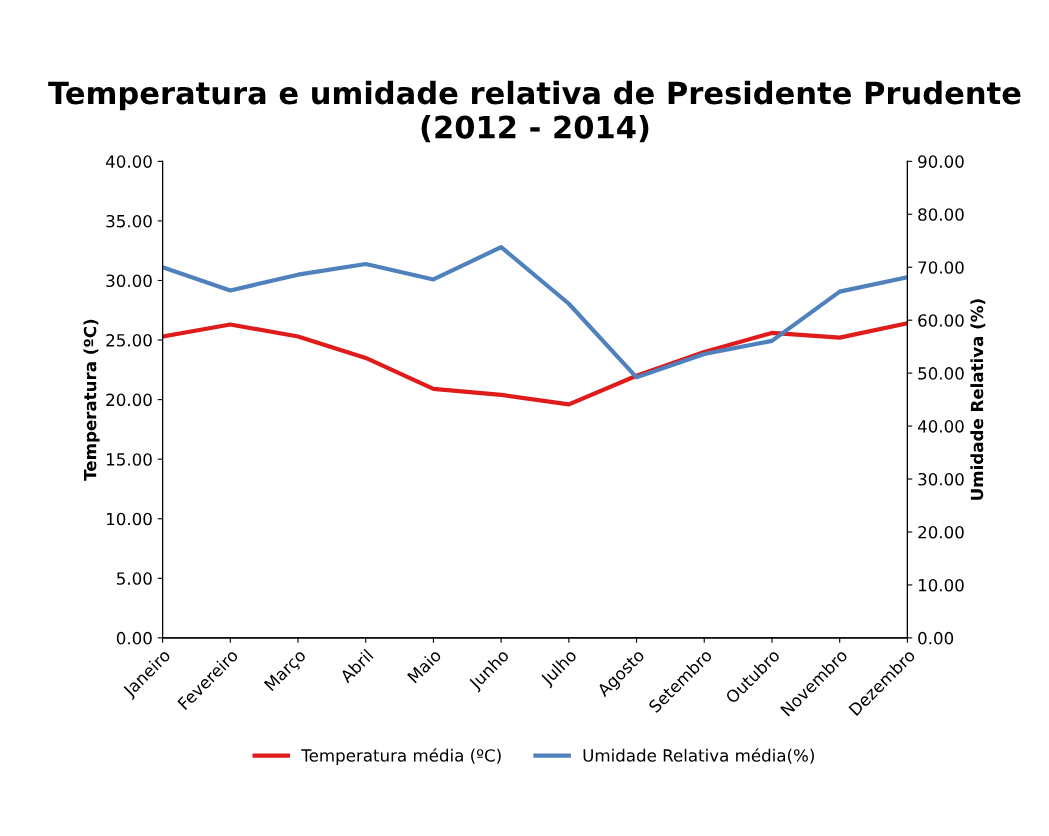  I want to click on y2-axis-title: Umidade Relativa (%), so click(978, 399).